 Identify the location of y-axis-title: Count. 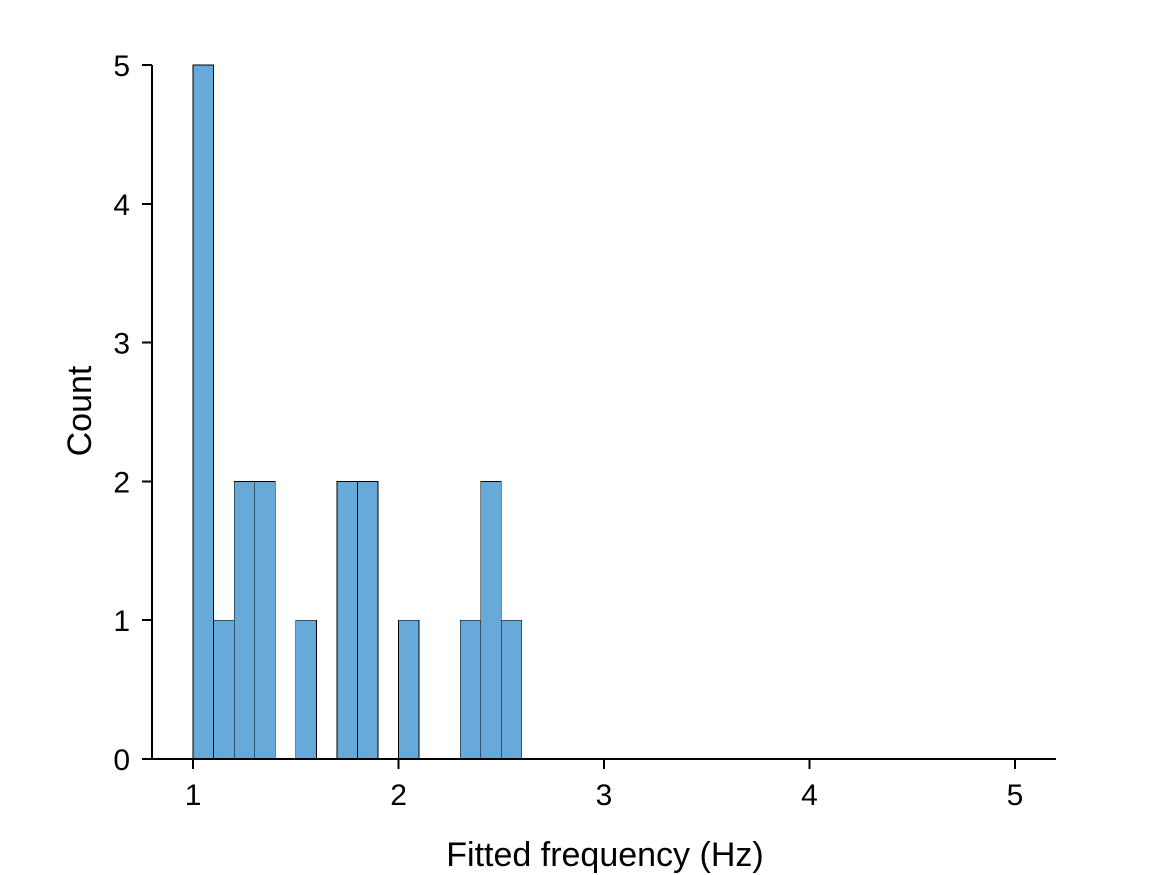
(80, 410).